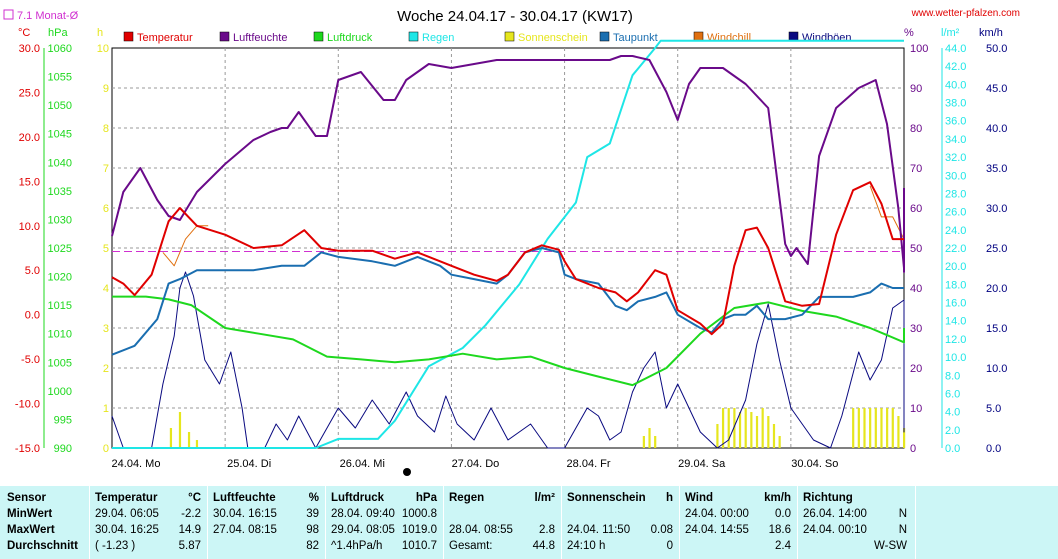 This screenshot has height=559, width=1058. Describe the element at coordinates (996, 89) in the screenshot. I see `tick-label-wind: 45.0` at that location.